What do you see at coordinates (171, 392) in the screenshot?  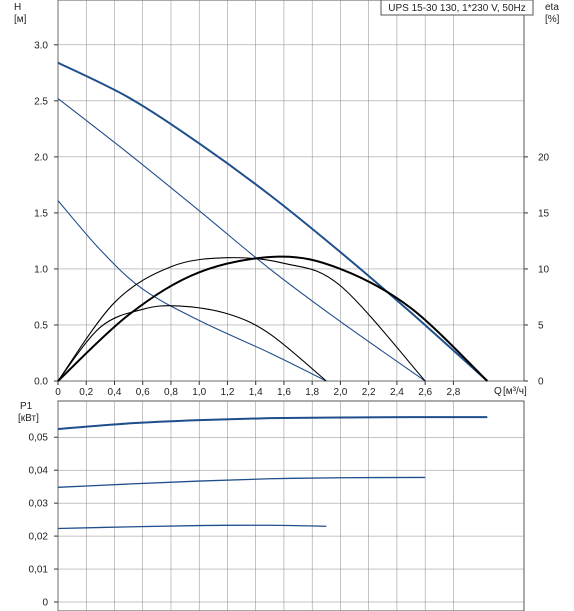 I see `x-tick-label: 0,8` at bounding box center [171, 392].